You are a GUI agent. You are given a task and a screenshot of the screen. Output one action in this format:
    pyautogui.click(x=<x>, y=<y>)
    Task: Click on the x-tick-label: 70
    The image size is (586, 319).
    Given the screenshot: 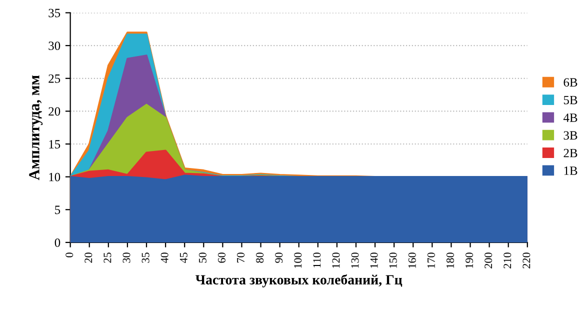 What is the action you would take?
    pyautogui.click(x=241, y=257)
    